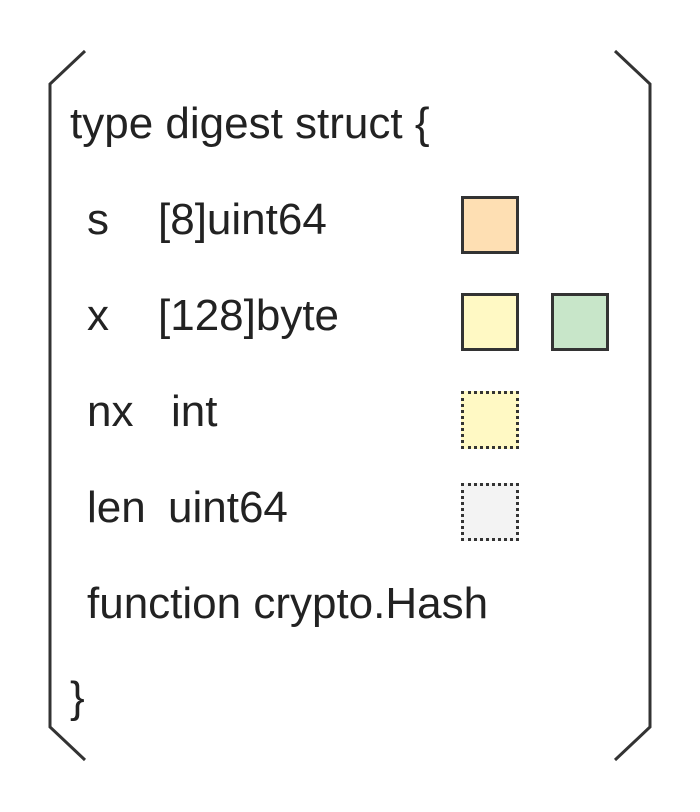 This screenshot has height=812, width=700. Describe the element at coordinates (98, 219) in the screenshot. I see `field-s-name: s` at that location.